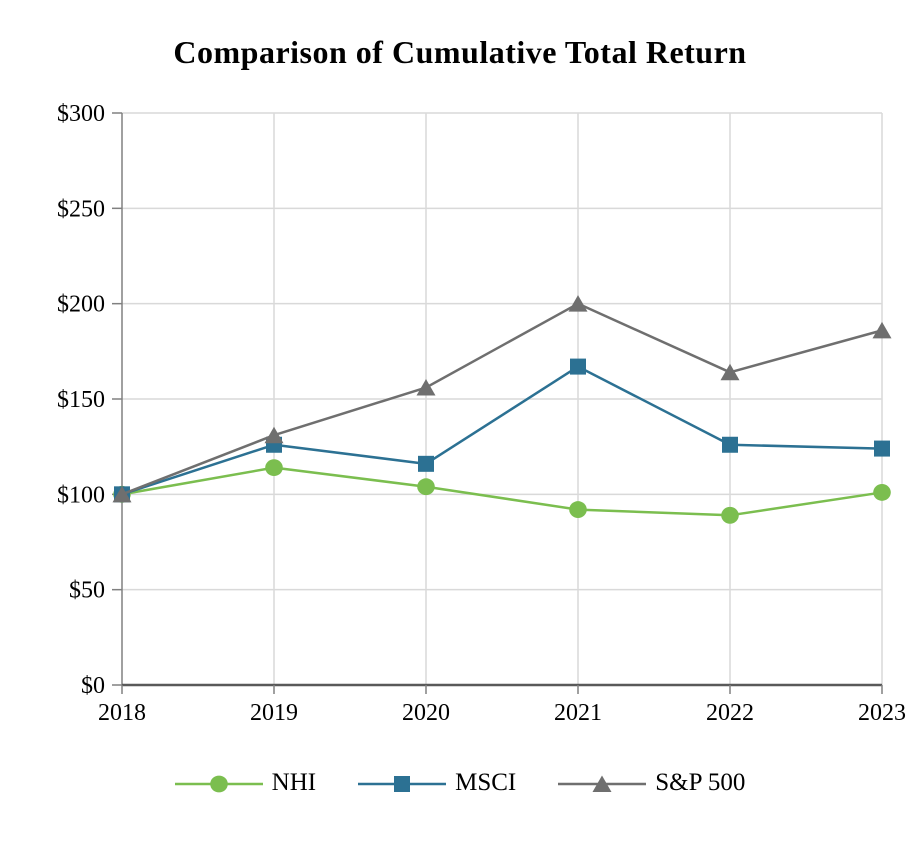 The image size is (920, 850). What do you see at coordinates (81, 495) in the screenshot?
I see `y-tick-label: $100` at bounding box center [81, 495].